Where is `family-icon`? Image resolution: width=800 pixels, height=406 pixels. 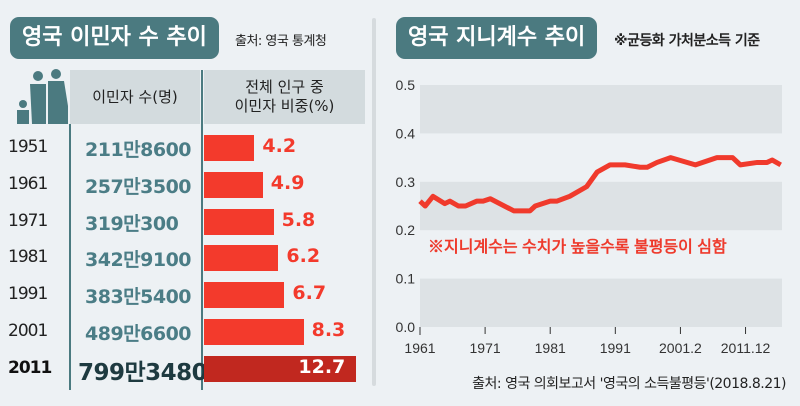
family-icon is located at coordinates (42, 96).